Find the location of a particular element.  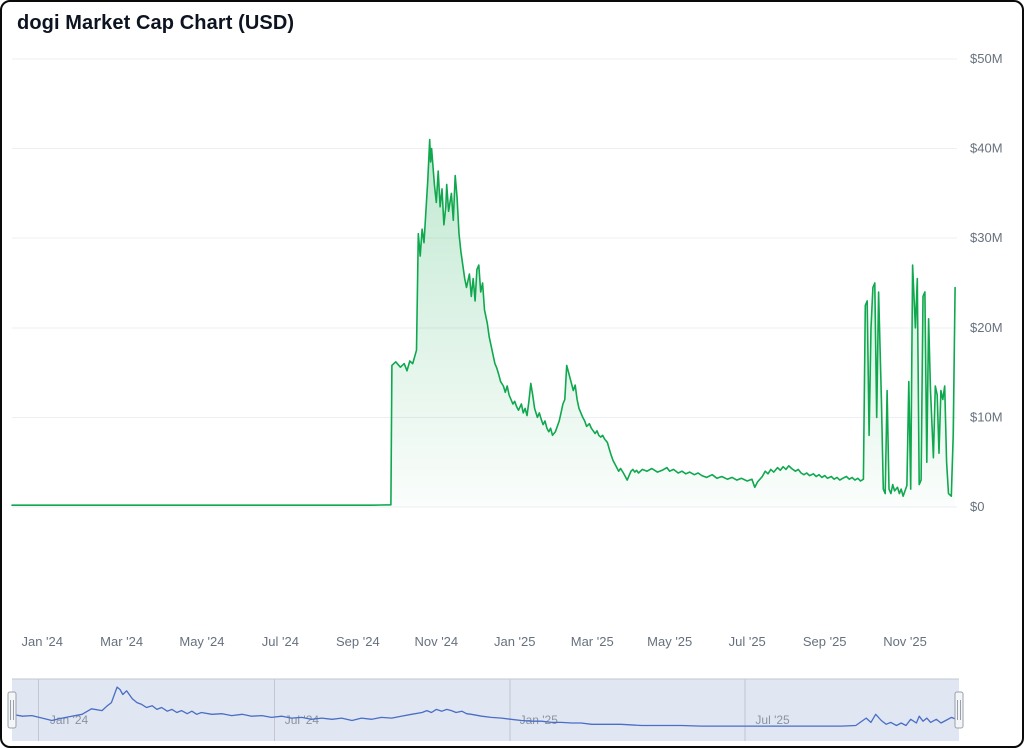

navigator-right-handle is located at coordinates (959, 710).